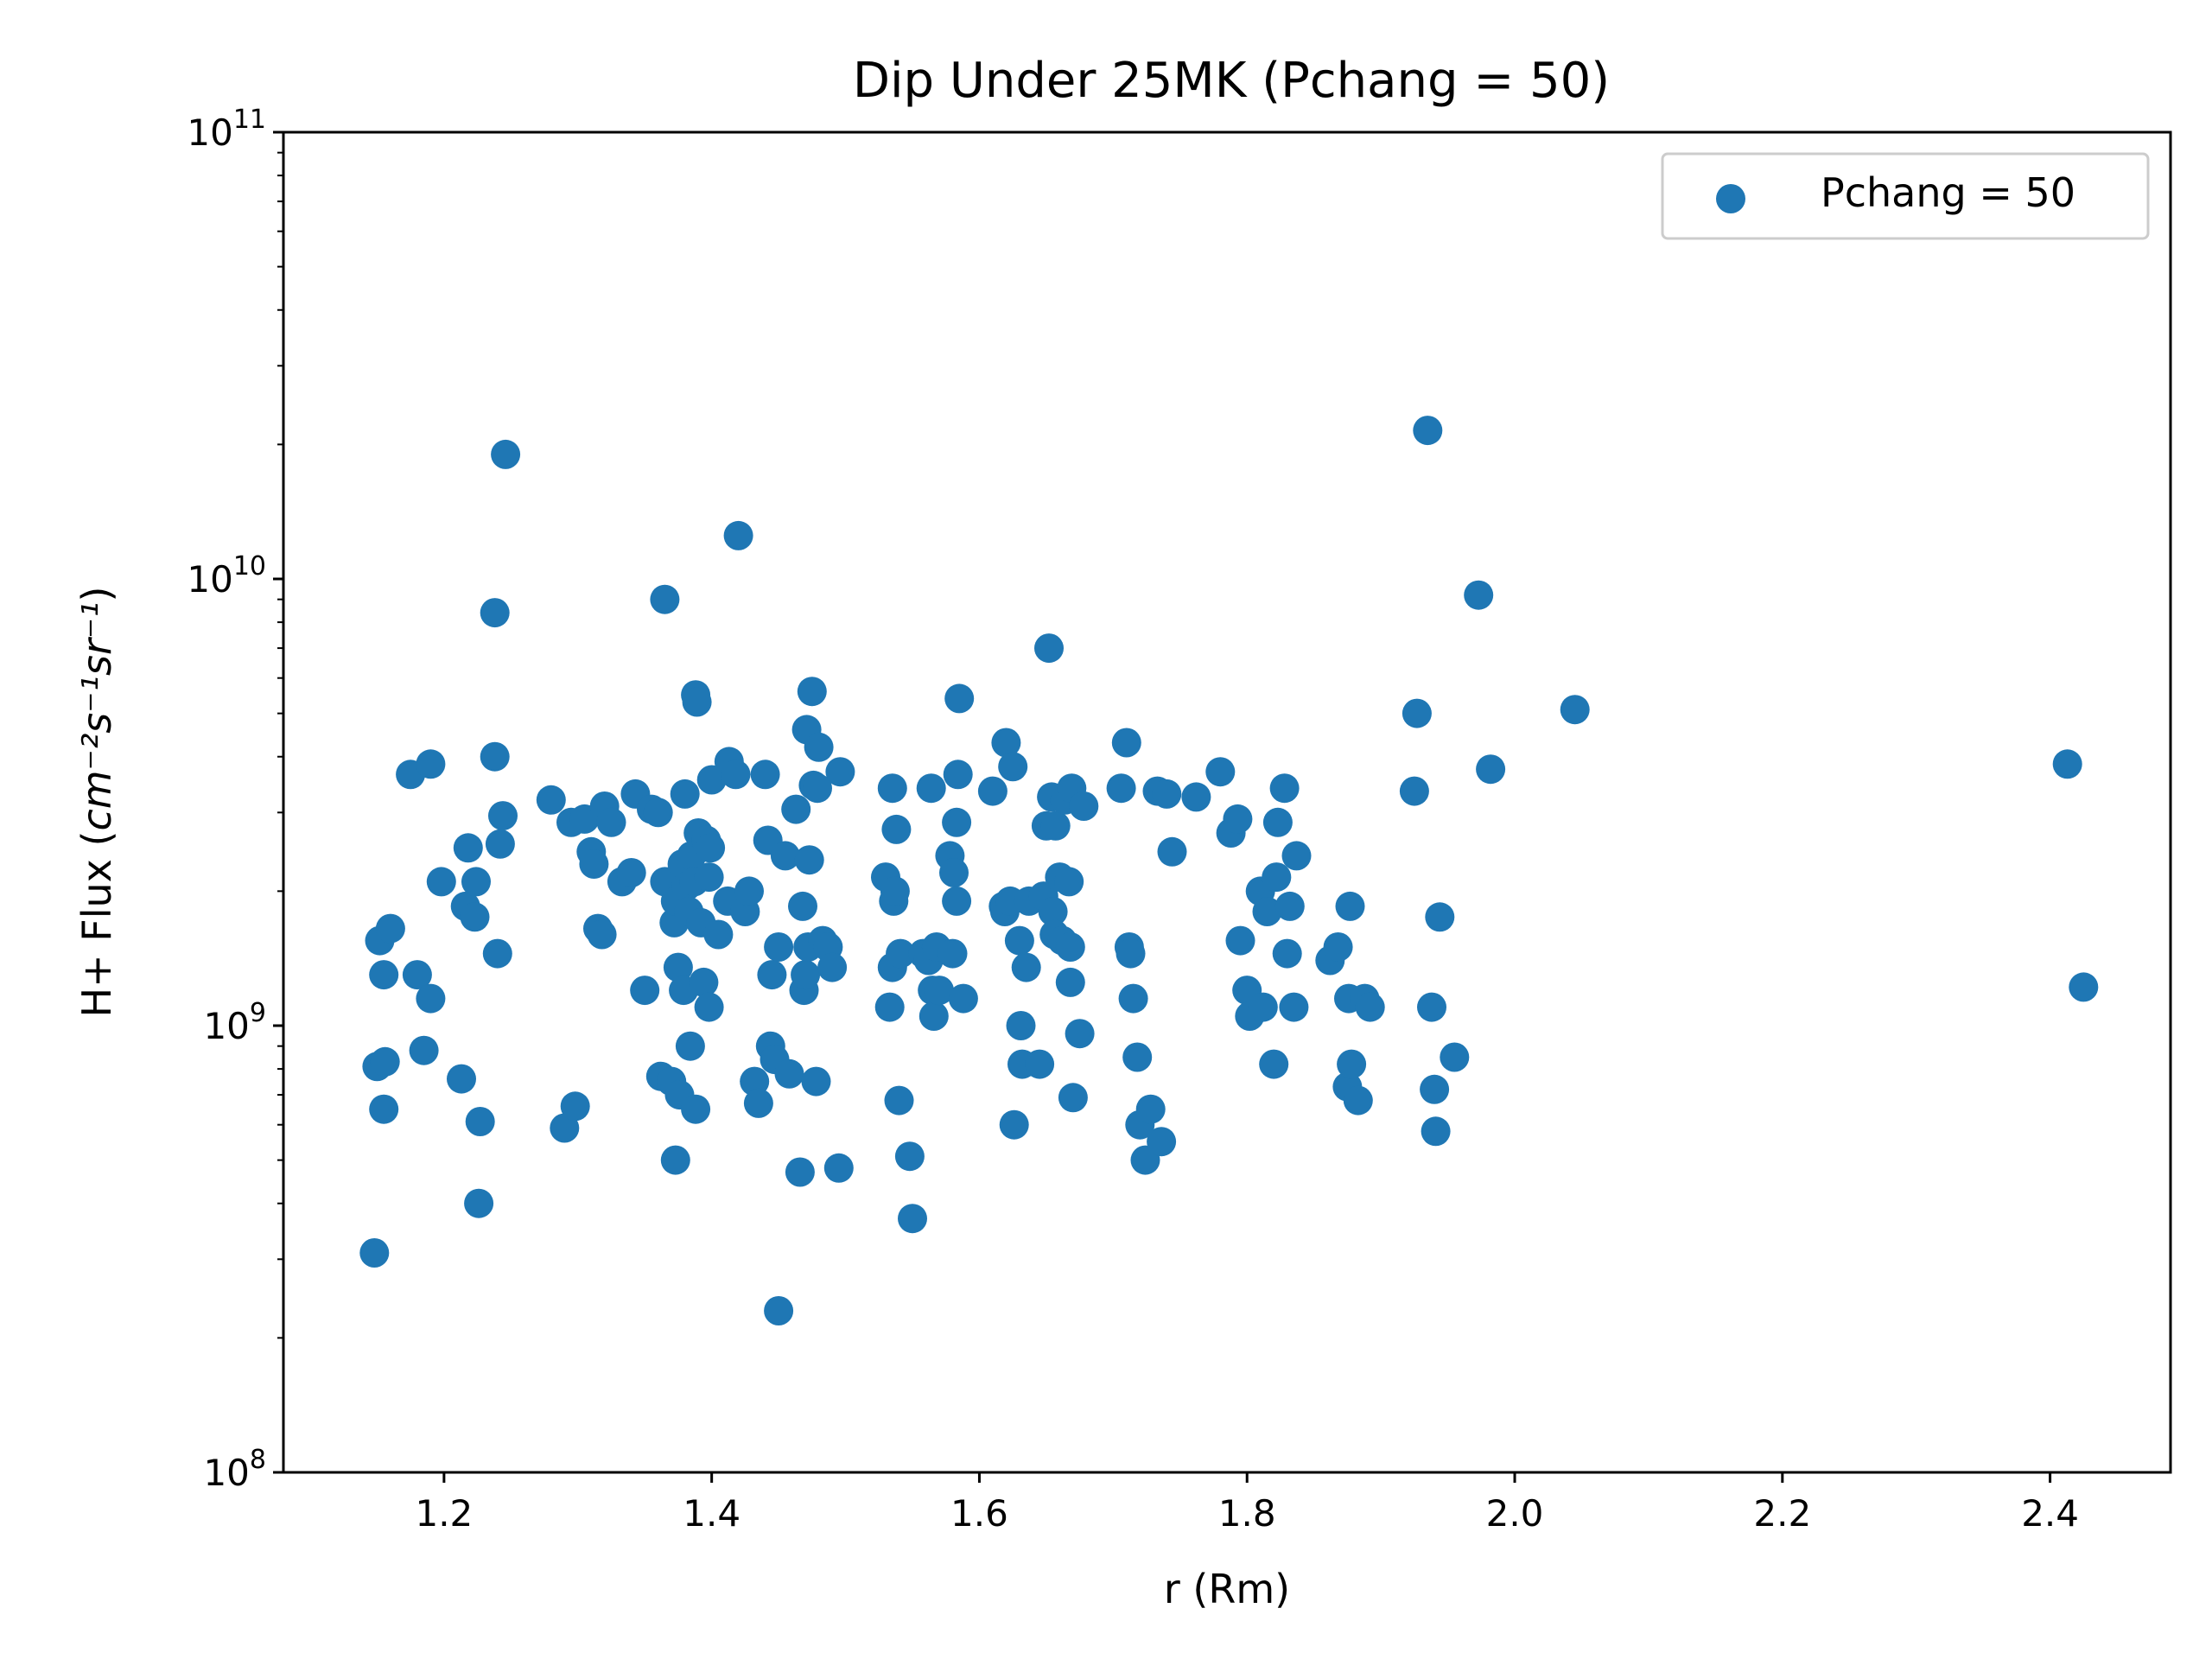  Describe the element at coordinates (1948, 192) in the screenshot. I see `legend-label: Pchang = 50` at that location.